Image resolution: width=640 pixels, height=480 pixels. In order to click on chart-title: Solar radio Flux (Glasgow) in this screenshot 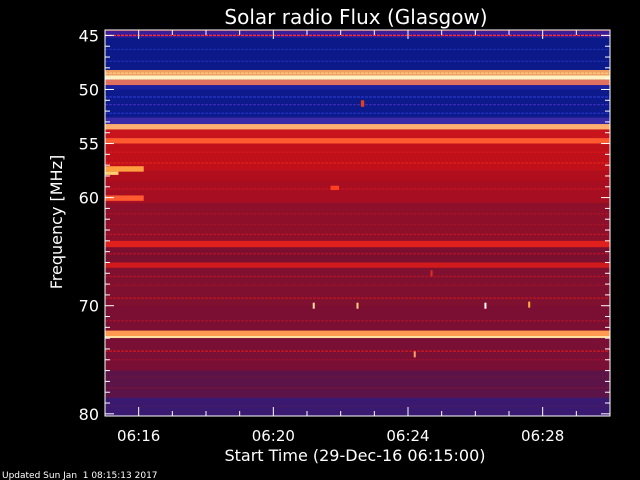, I will do `click(355, 17)`.